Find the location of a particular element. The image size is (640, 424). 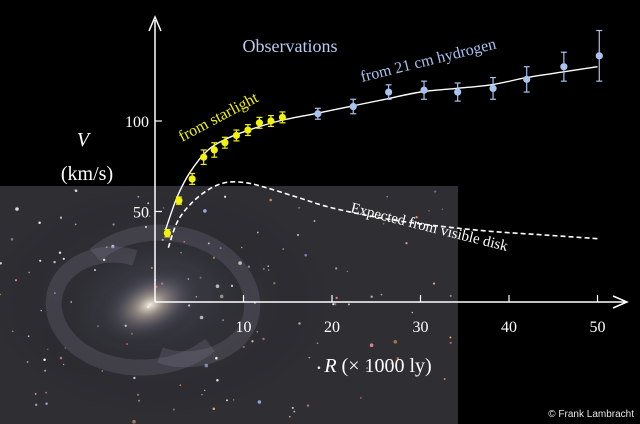

chart-title: Observations is located at coordinates (290, 46).